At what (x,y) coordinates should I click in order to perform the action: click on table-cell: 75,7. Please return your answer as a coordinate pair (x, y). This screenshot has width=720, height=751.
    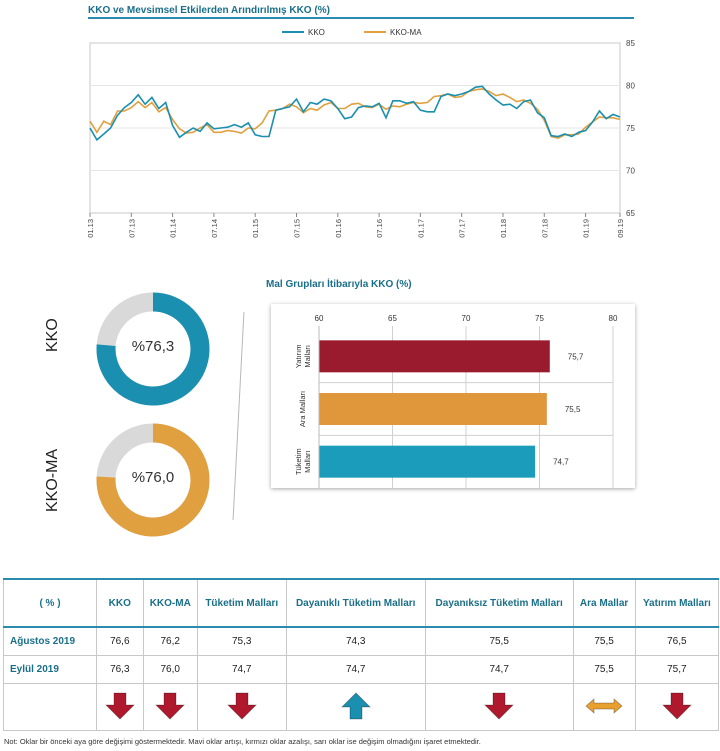
    Looking at the image, I should click on (677, 669).